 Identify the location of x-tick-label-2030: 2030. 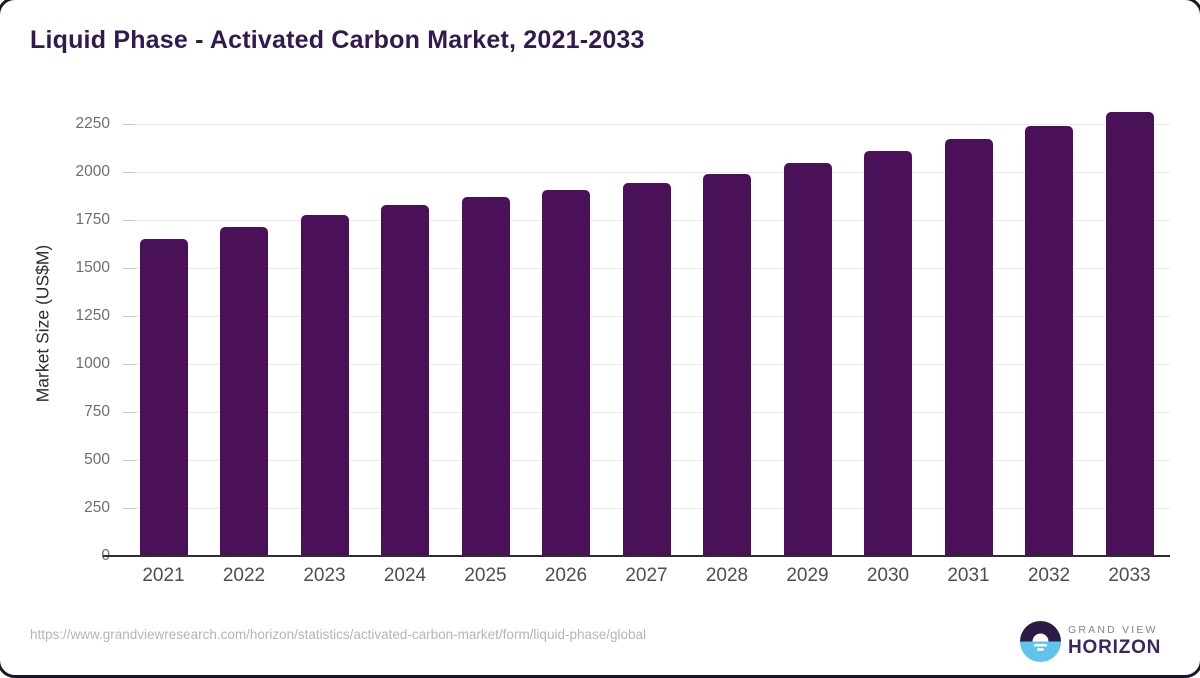
(888, 575).